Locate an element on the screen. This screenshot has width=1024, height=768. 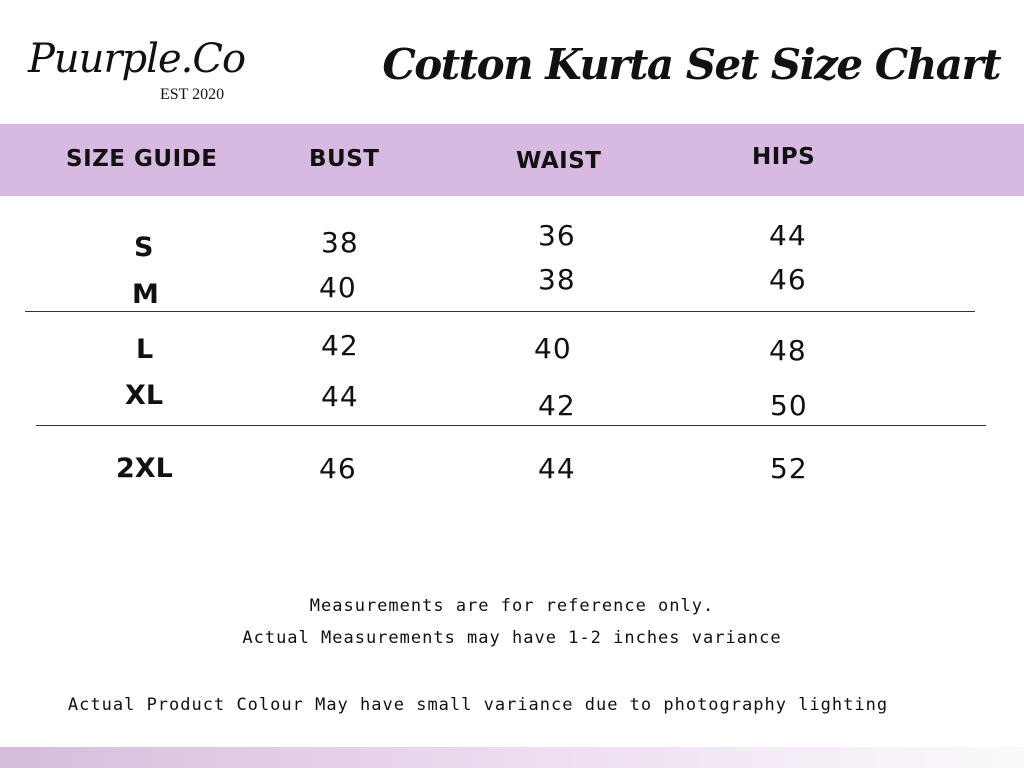
waist-value: 42 is located at coordinates (557, 405).